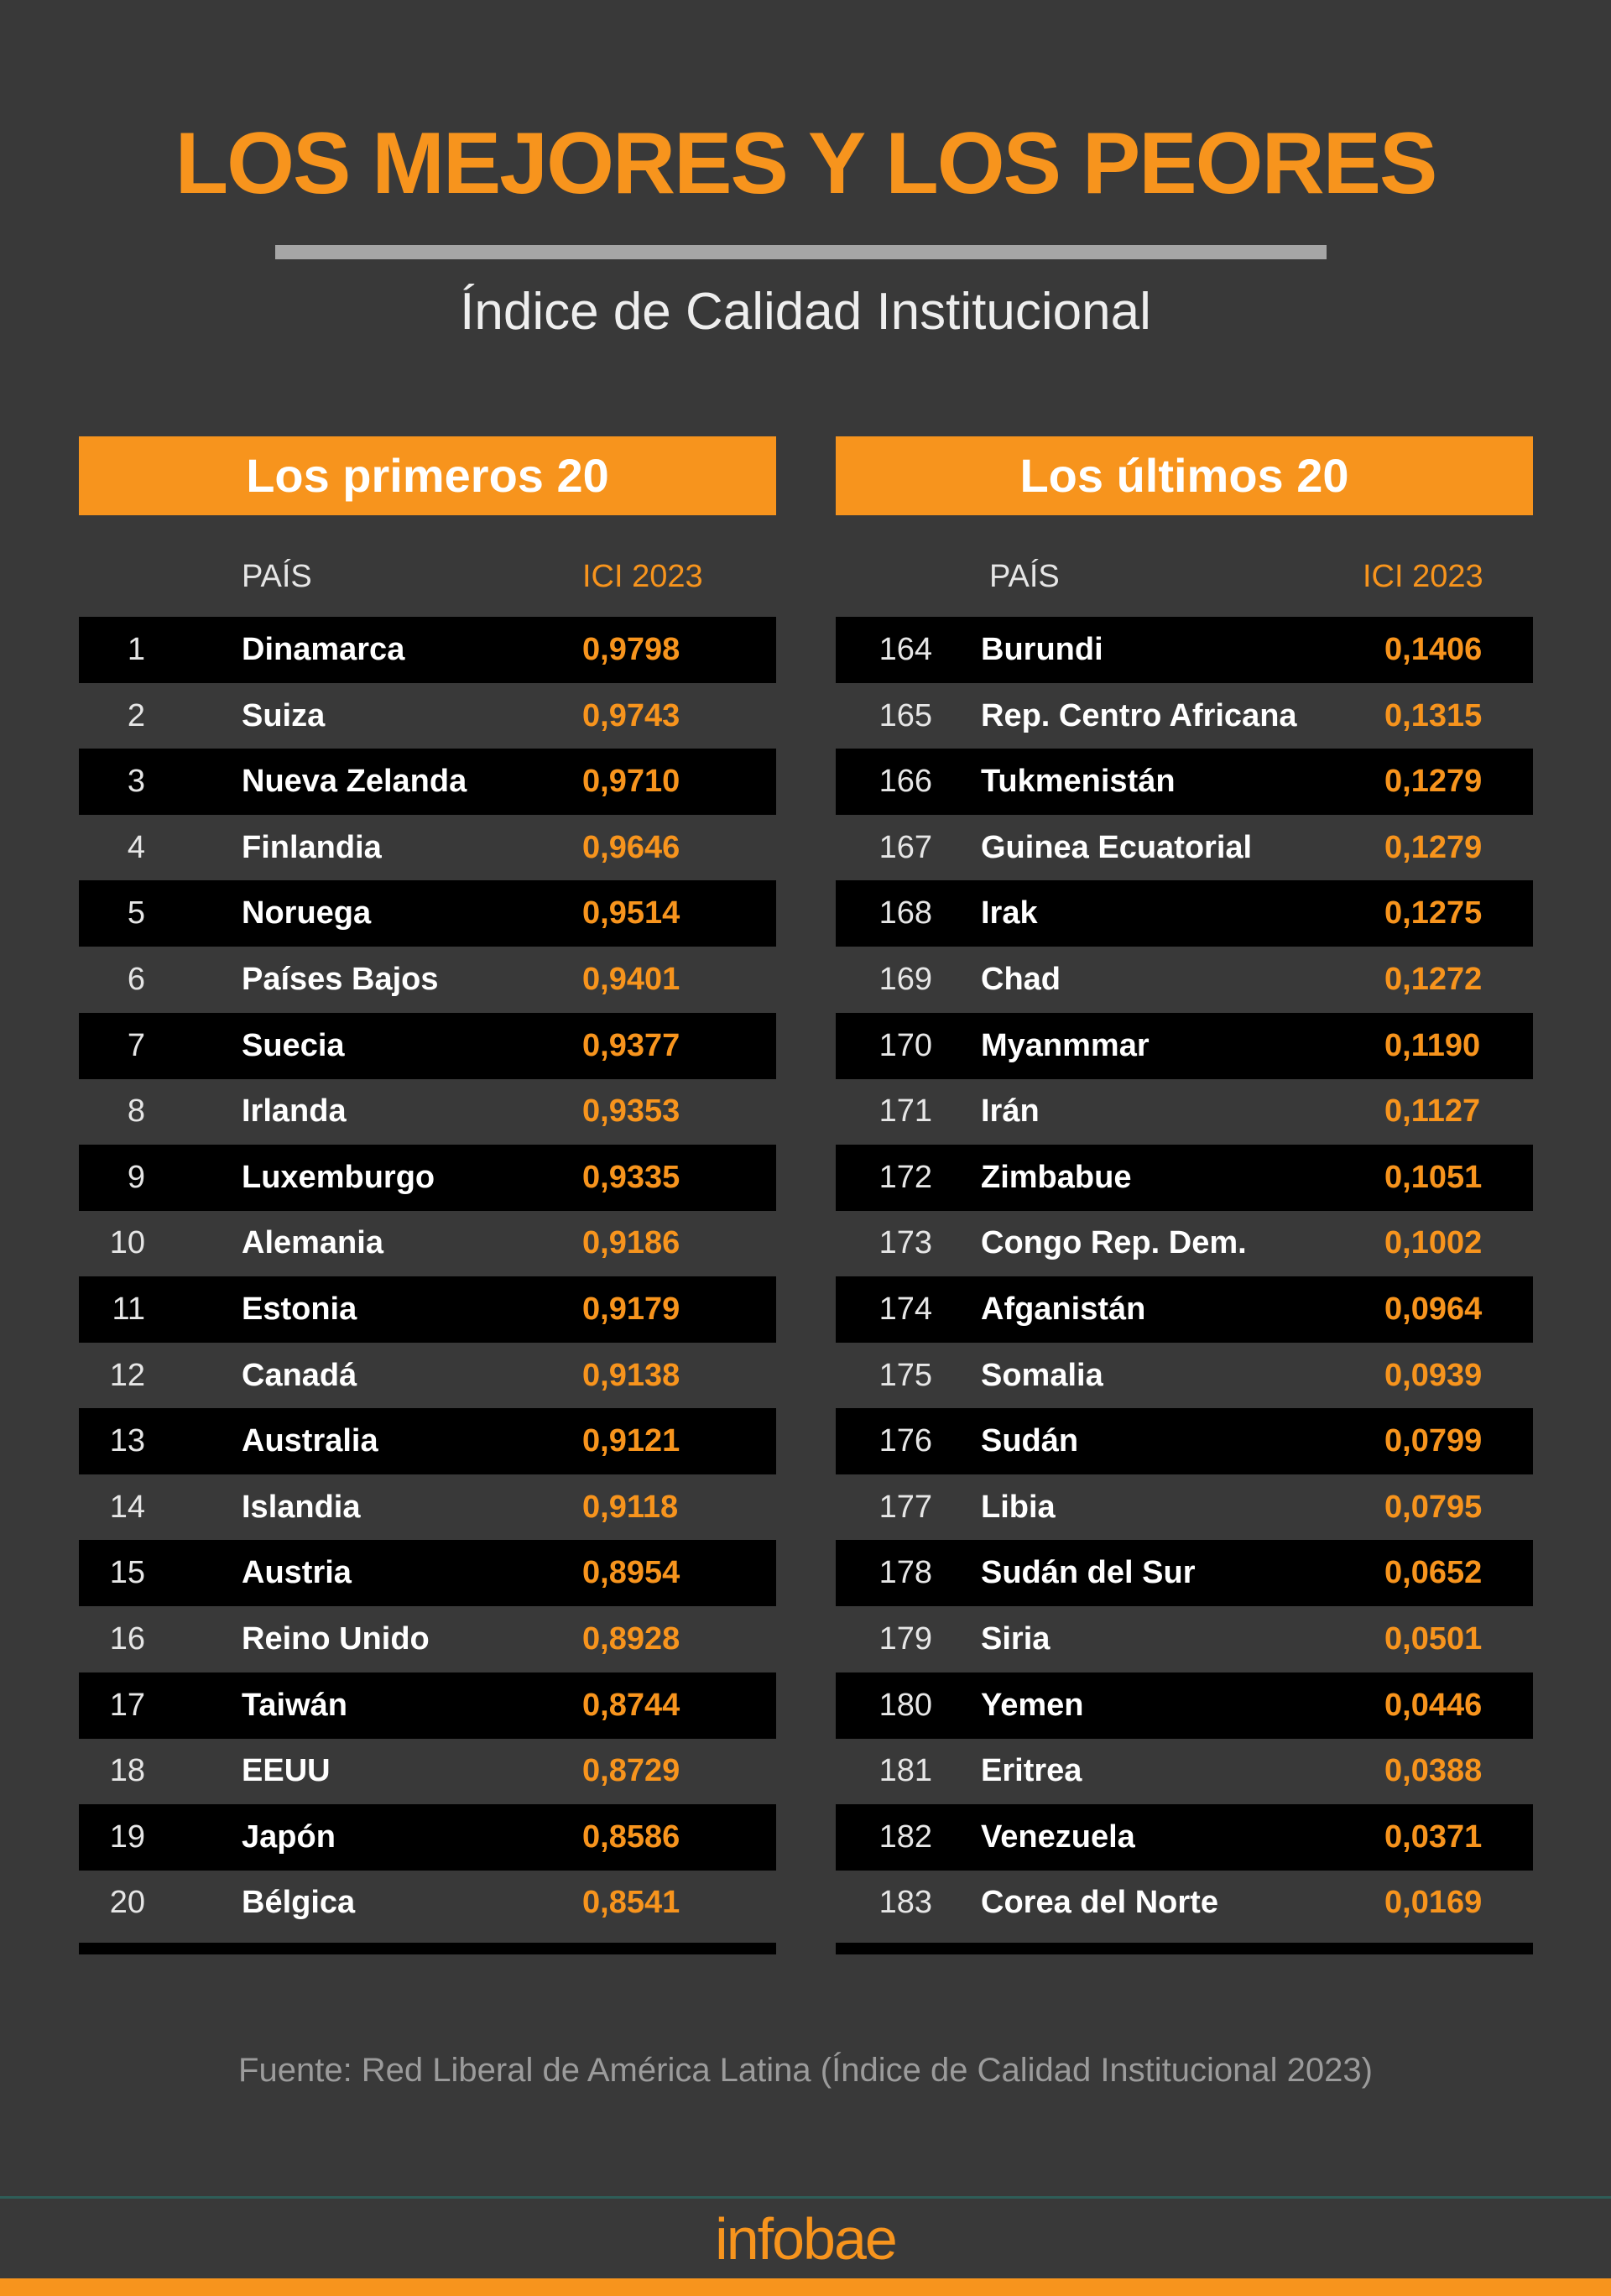  I want to click on country: Yemen, so click(1032, 1705).